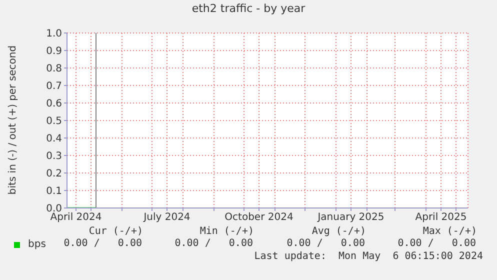  I want to click on y-tick-label: 0.4, so click(54, 139).